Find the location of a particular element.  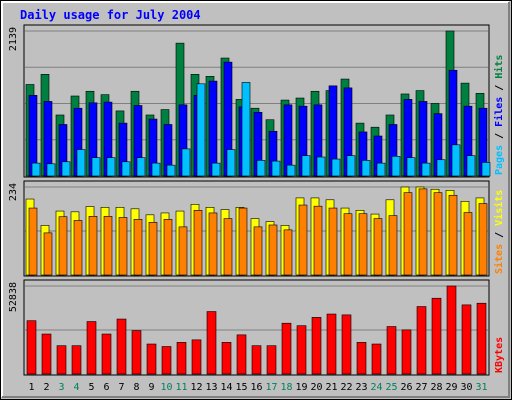

panel-max-label: 2139 is located at coordinates (13, 39).